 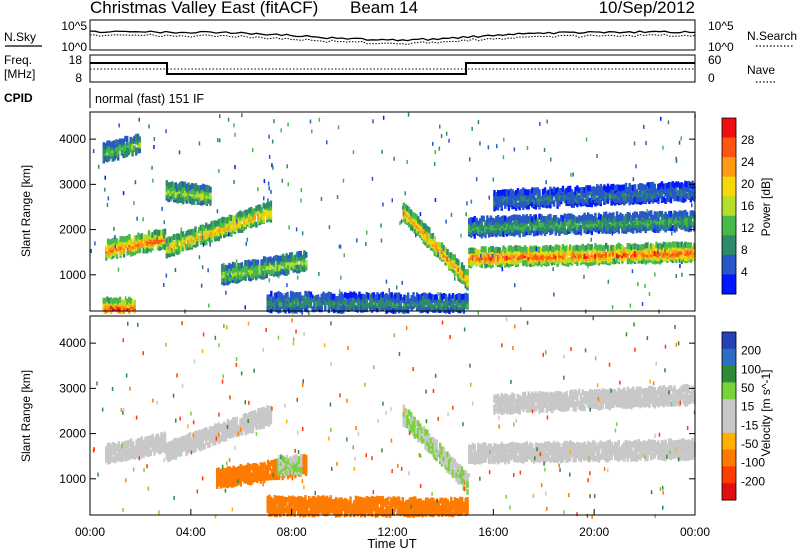 What do you see at coordinates (711, 78) in the screenshot?
I see `nave-tick-bottom: 0` at bounding box center [711, 78].